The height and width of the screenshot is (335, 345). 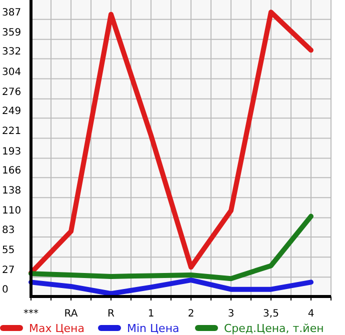 What do you see at coordinates (271, 314) in the screenshot?
I see `x-tick-label: 3,5` at bounding box center [271, 314].